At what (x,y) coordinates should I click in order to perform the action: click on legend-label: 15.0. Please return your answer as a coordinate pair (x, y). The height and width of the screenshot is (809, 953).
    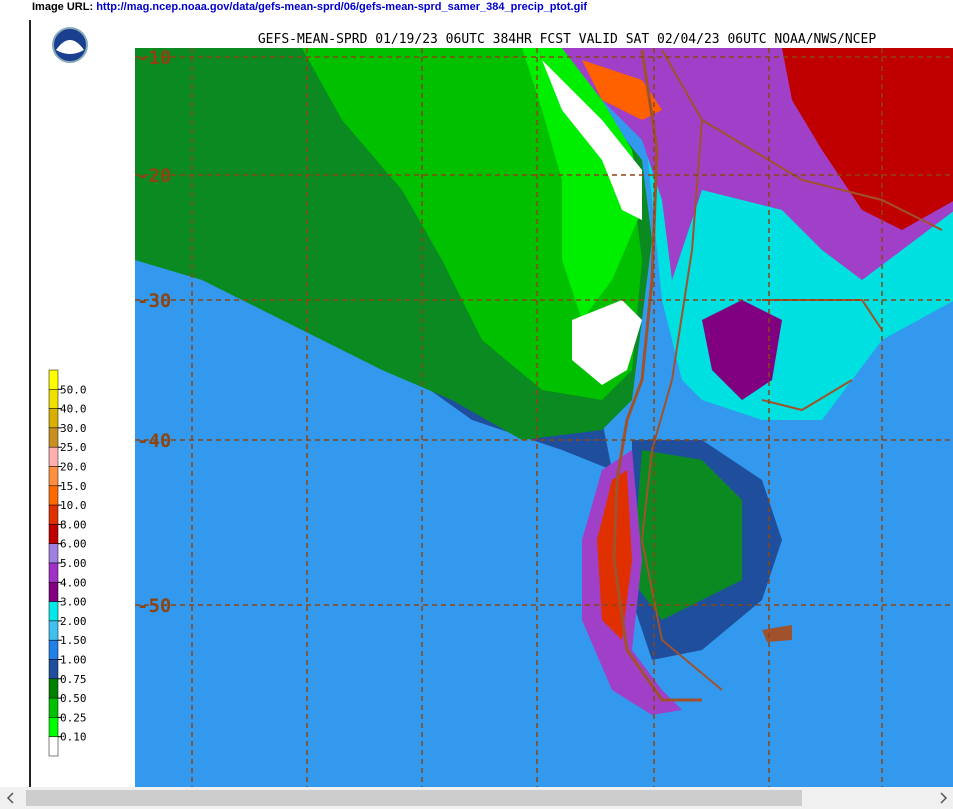
    Looking at the image, I should click on (73, 486).